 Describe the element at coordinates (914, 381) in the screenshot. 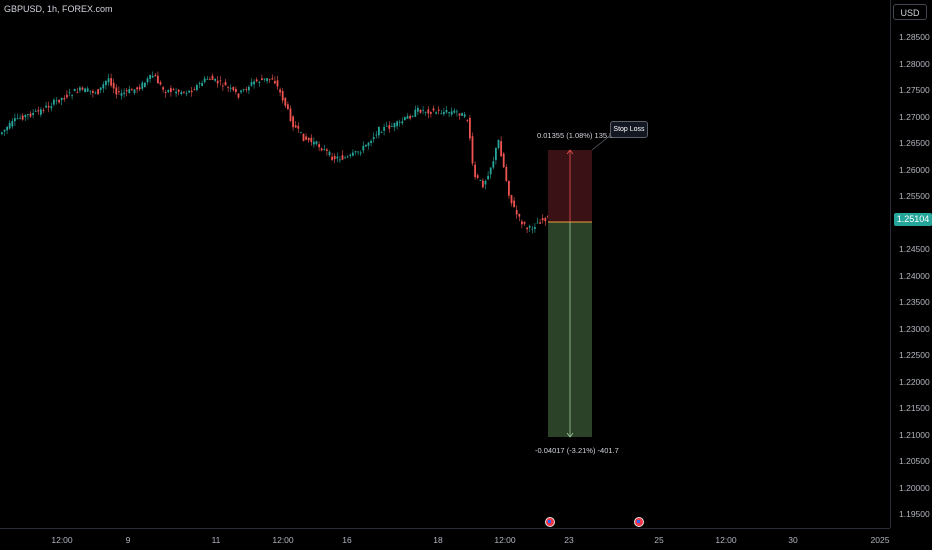

I see `price-tick: 1.22000` at that location.